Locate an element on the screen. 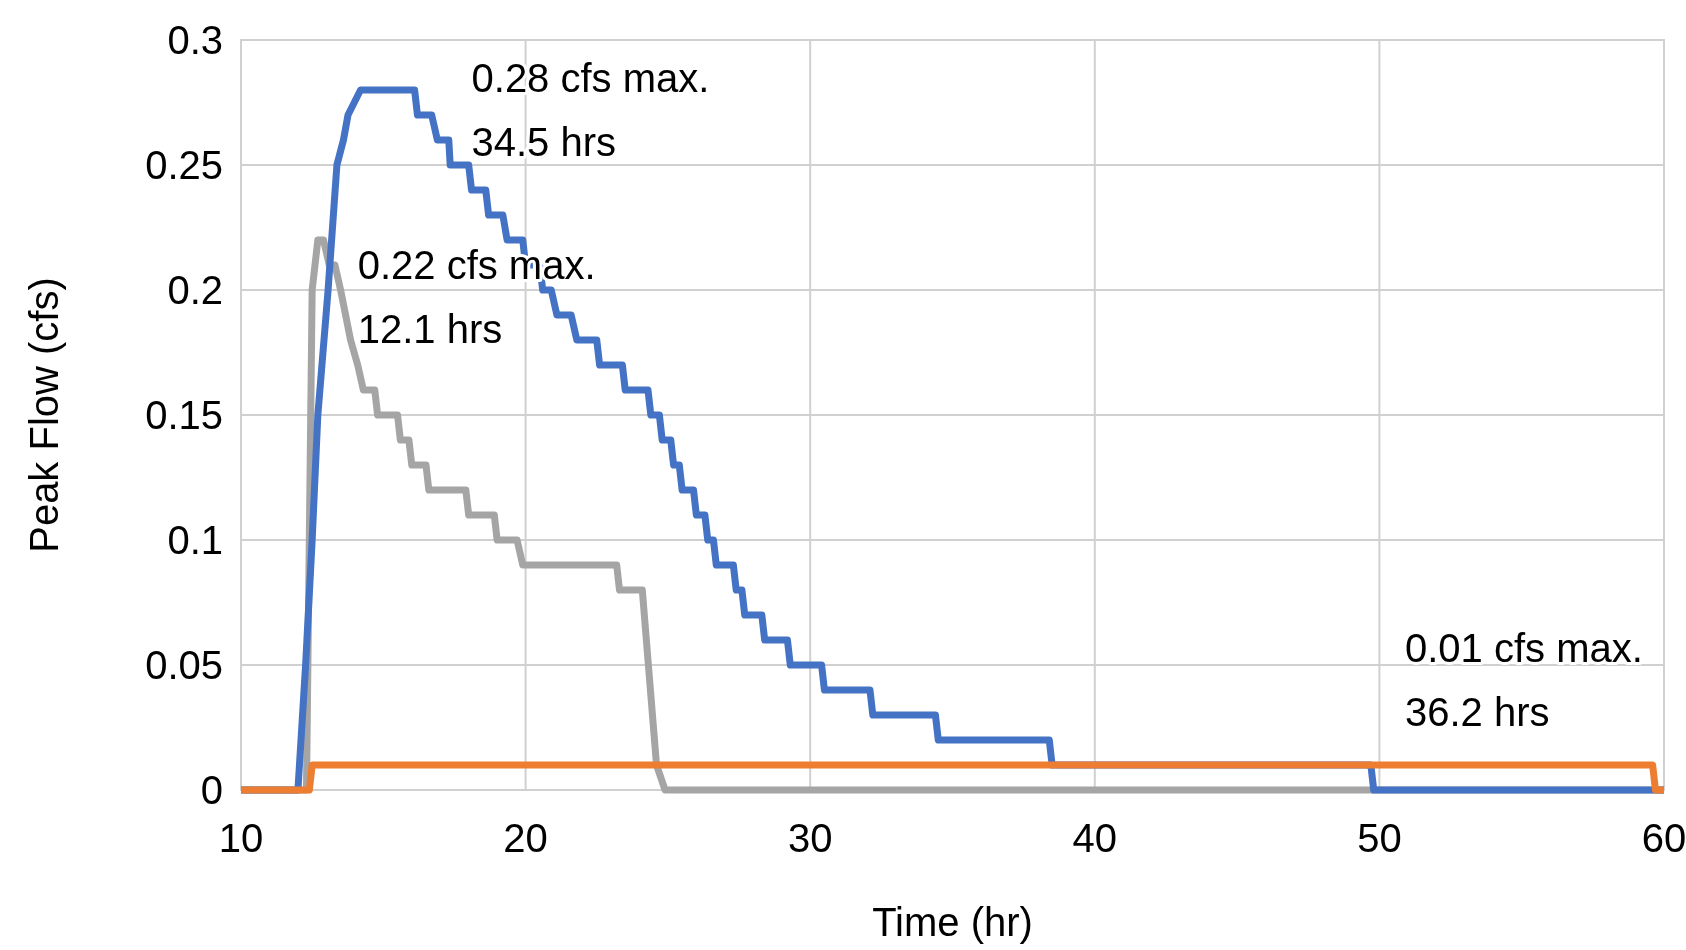 This screenshot has height=950, width=1686. y-tick-label: 0 is located at coordinates (211, 790).